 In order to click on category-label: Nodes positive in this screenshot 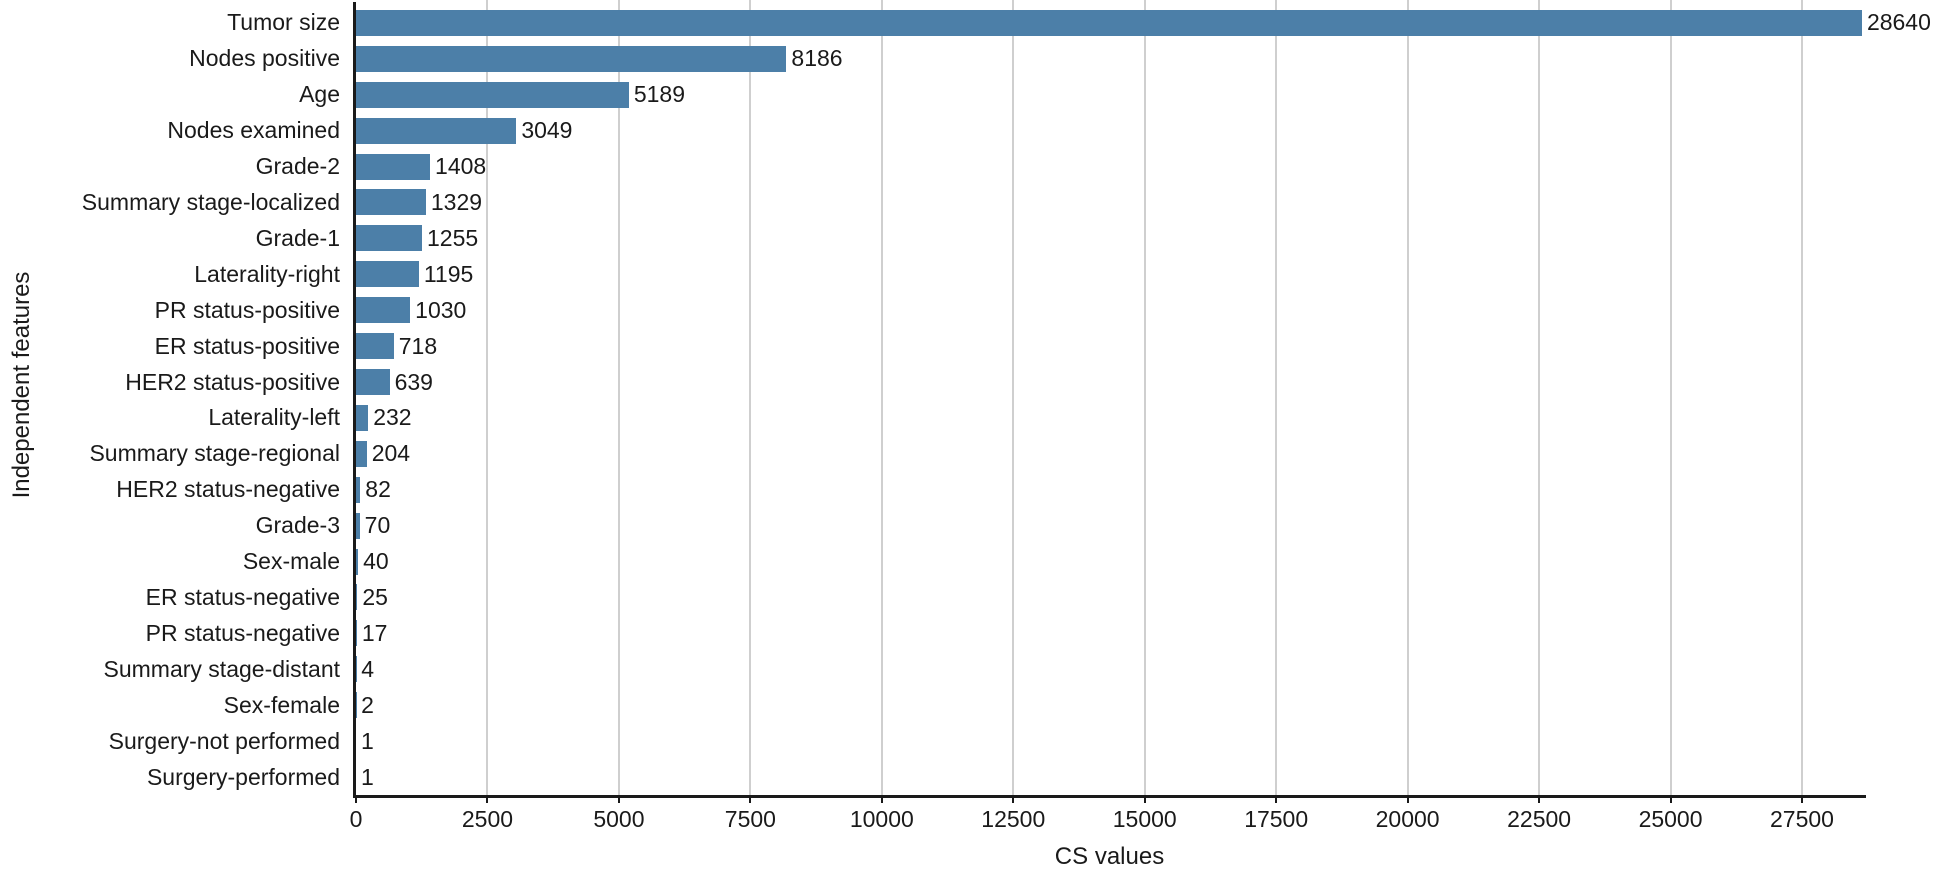, I will do `click(264, 58)`.